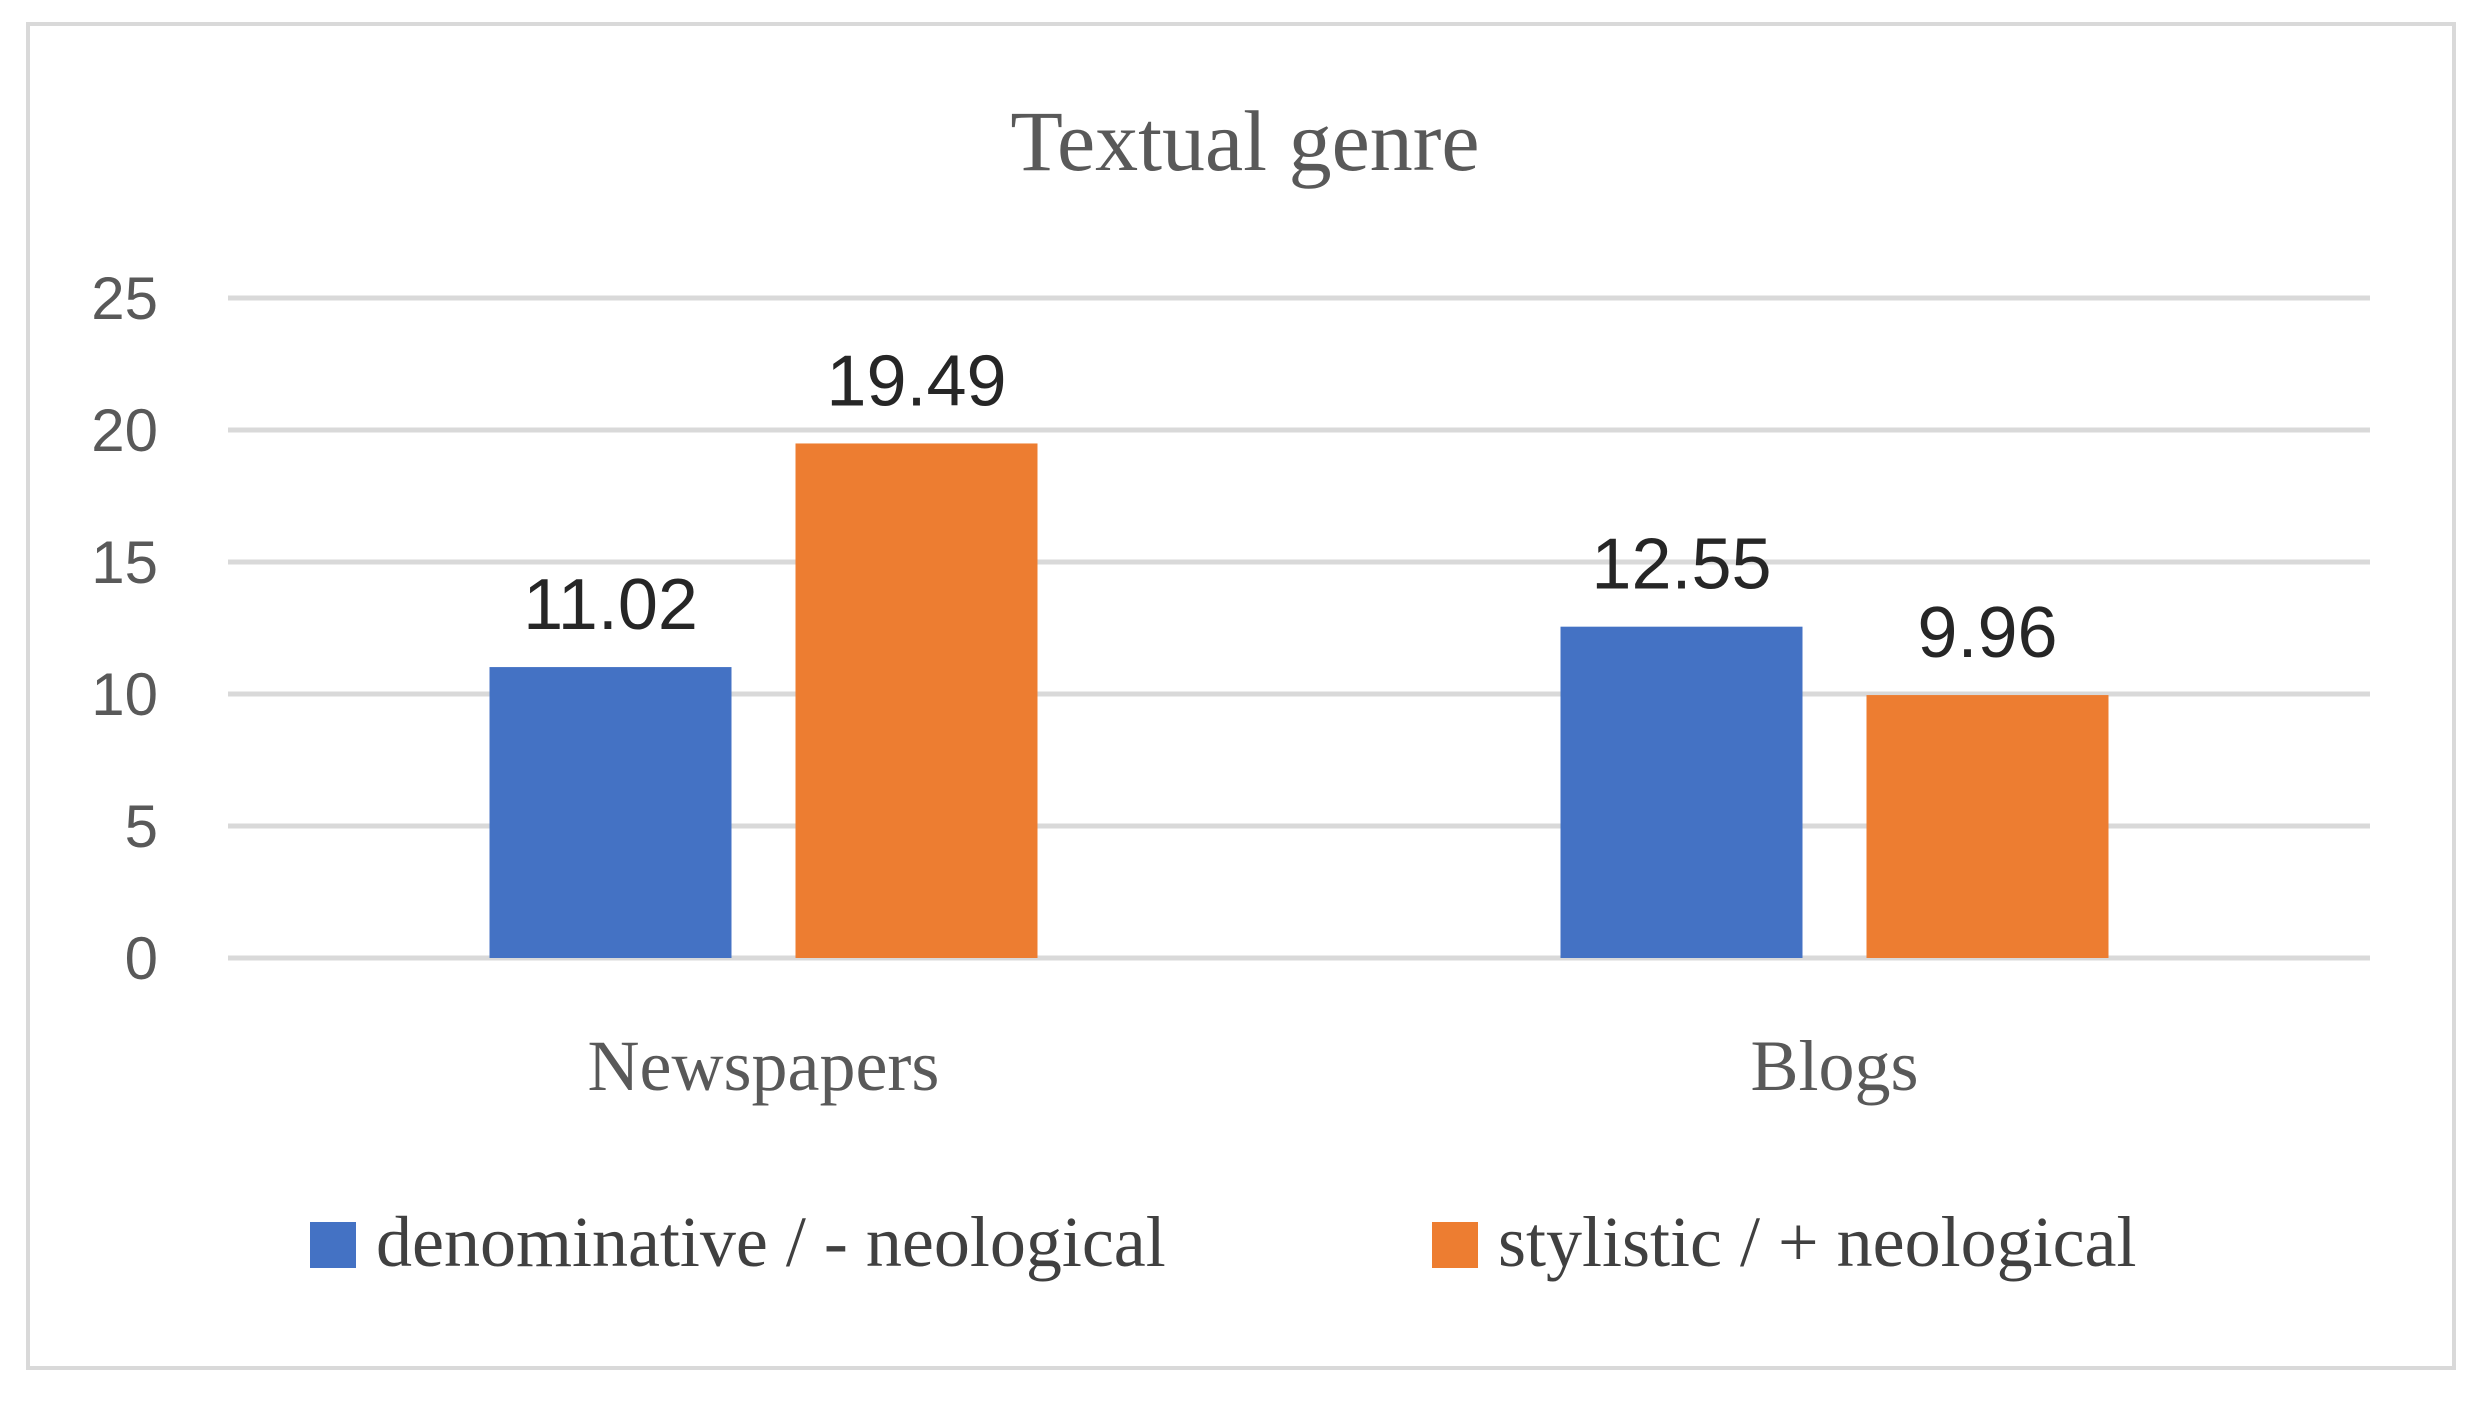 Image resolution: width=2490 pixels, height=1406 pixels. Describe the element at coordinates (1817, 1242) in the screenshot. I see `legend-label: stylistic / + neological` at that location.